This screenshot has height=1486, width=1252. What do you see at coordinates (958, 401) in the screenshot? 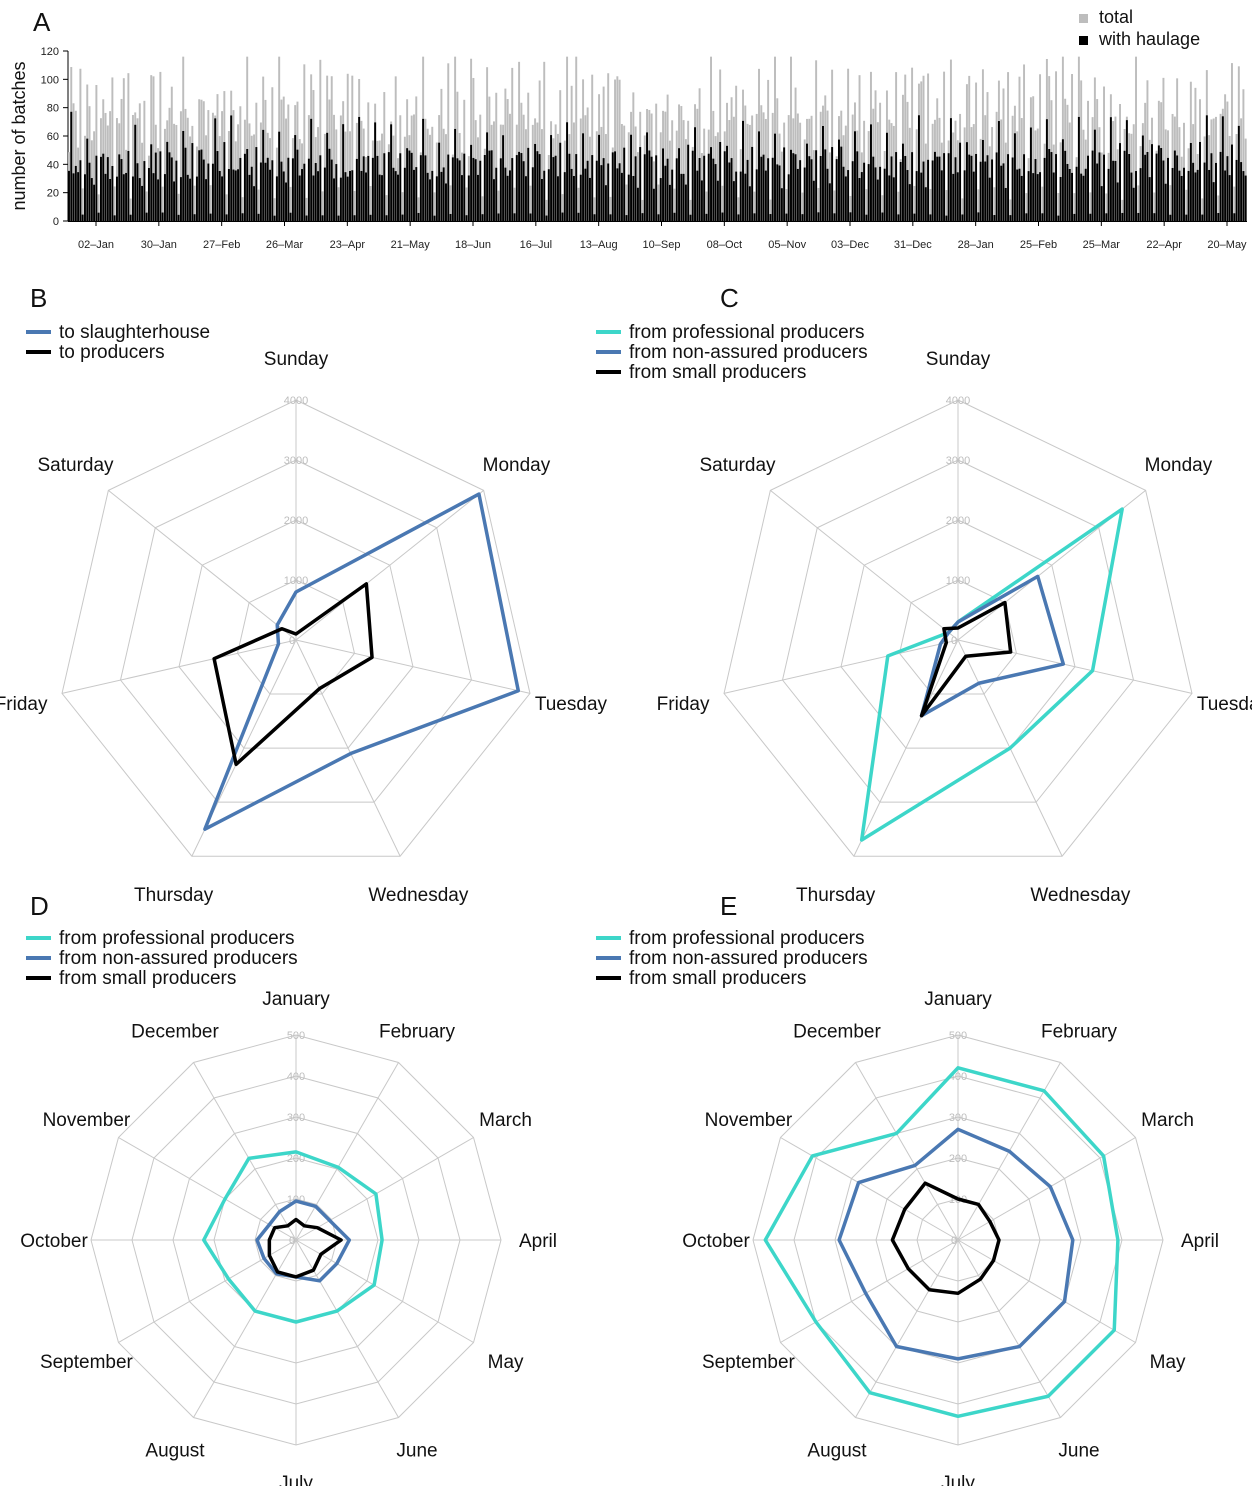
I see `radial-tick-label: 4000` at bounding box center [958, 401].